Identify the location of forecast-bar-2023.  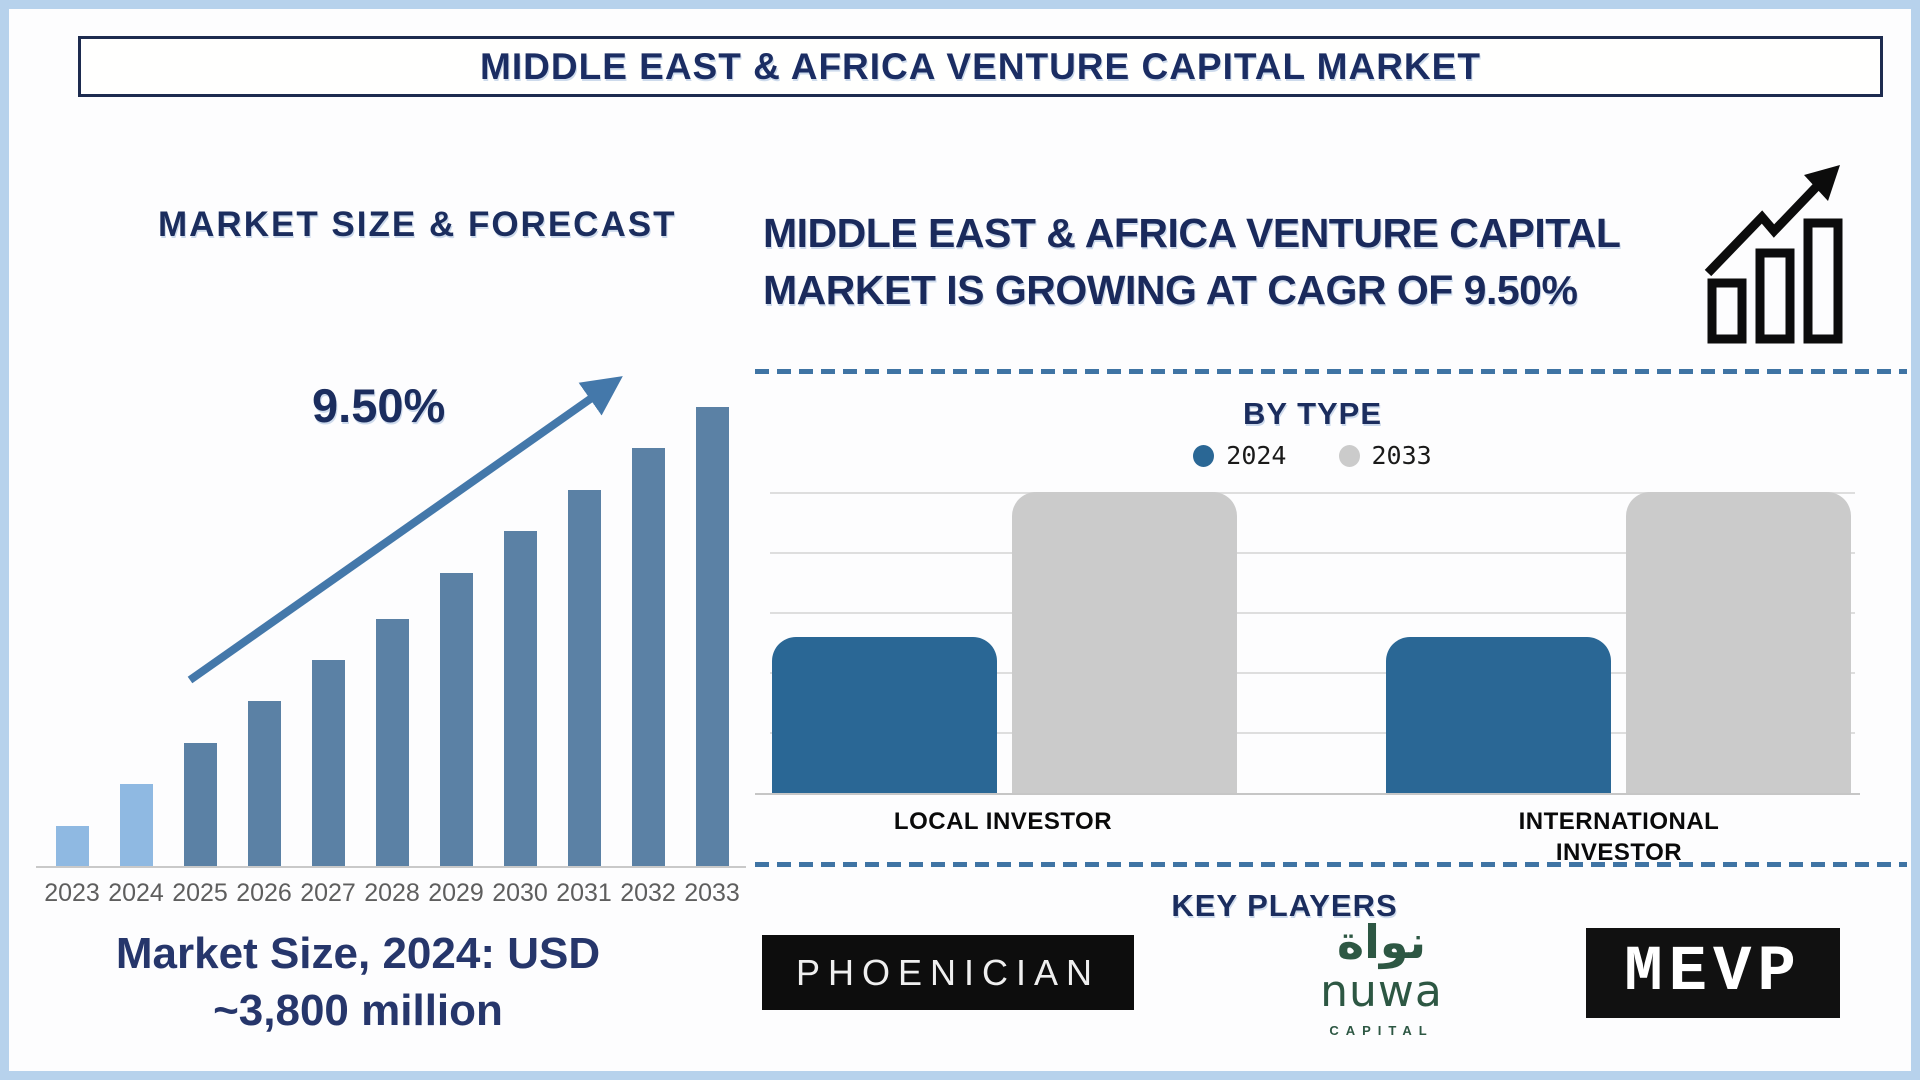
(72, 846).